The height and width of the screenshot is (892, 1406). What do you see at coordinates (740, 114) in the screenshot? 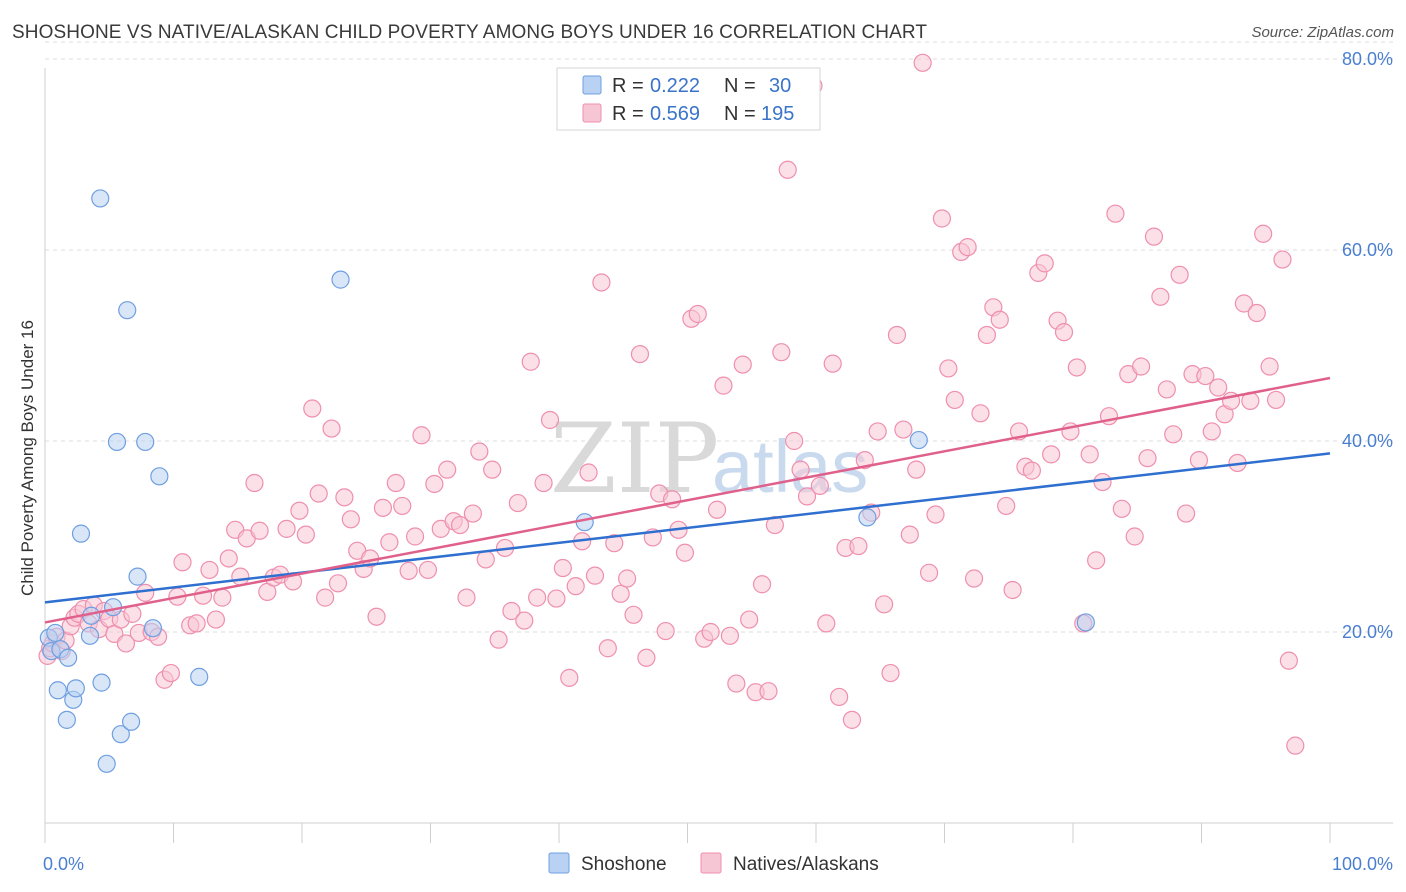
I see `legend-n-label-2: N =` at bounding box center [740, 114].